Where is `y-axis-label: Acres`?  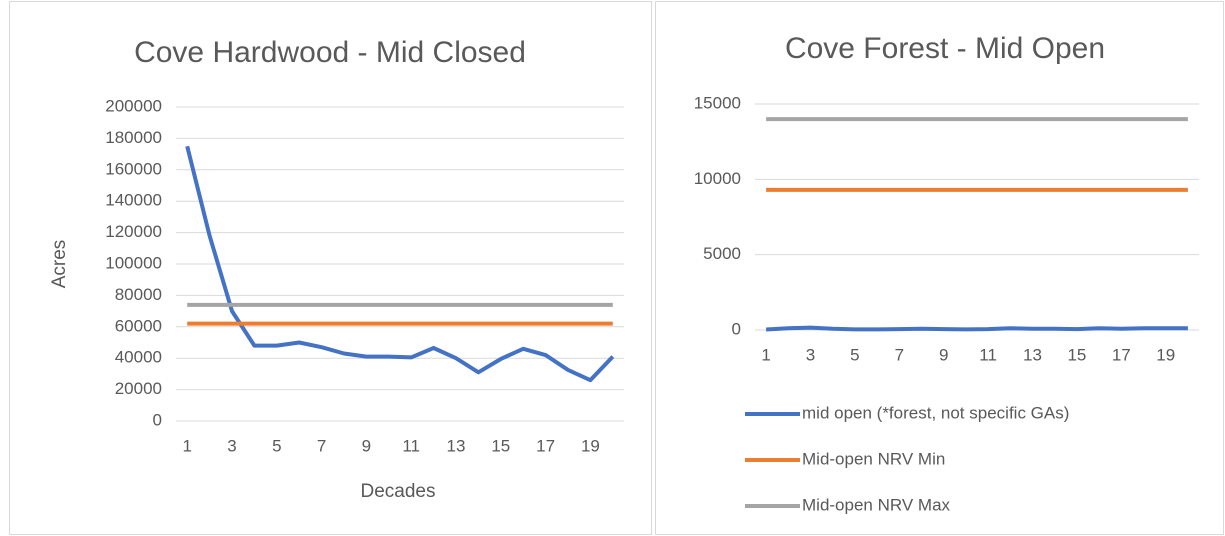 y-axis-label: Acres is located at coordinates (59, 264).